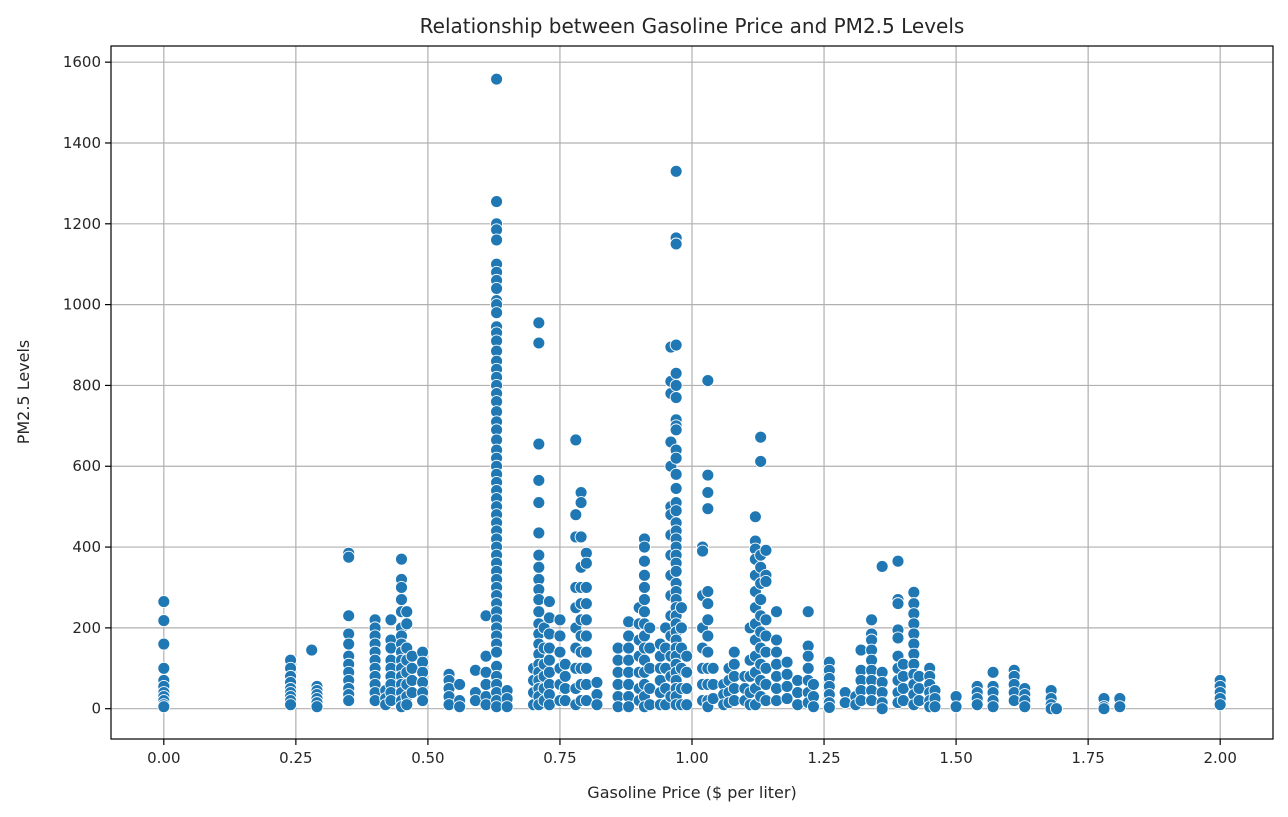 The height and width of the screenshot is (817, 1288). I want to click on x-axis-ticks: 0.00 0.25 0.50 0.75 1.00 1.25 1.50 1.75 2.00, so click(692, 753).